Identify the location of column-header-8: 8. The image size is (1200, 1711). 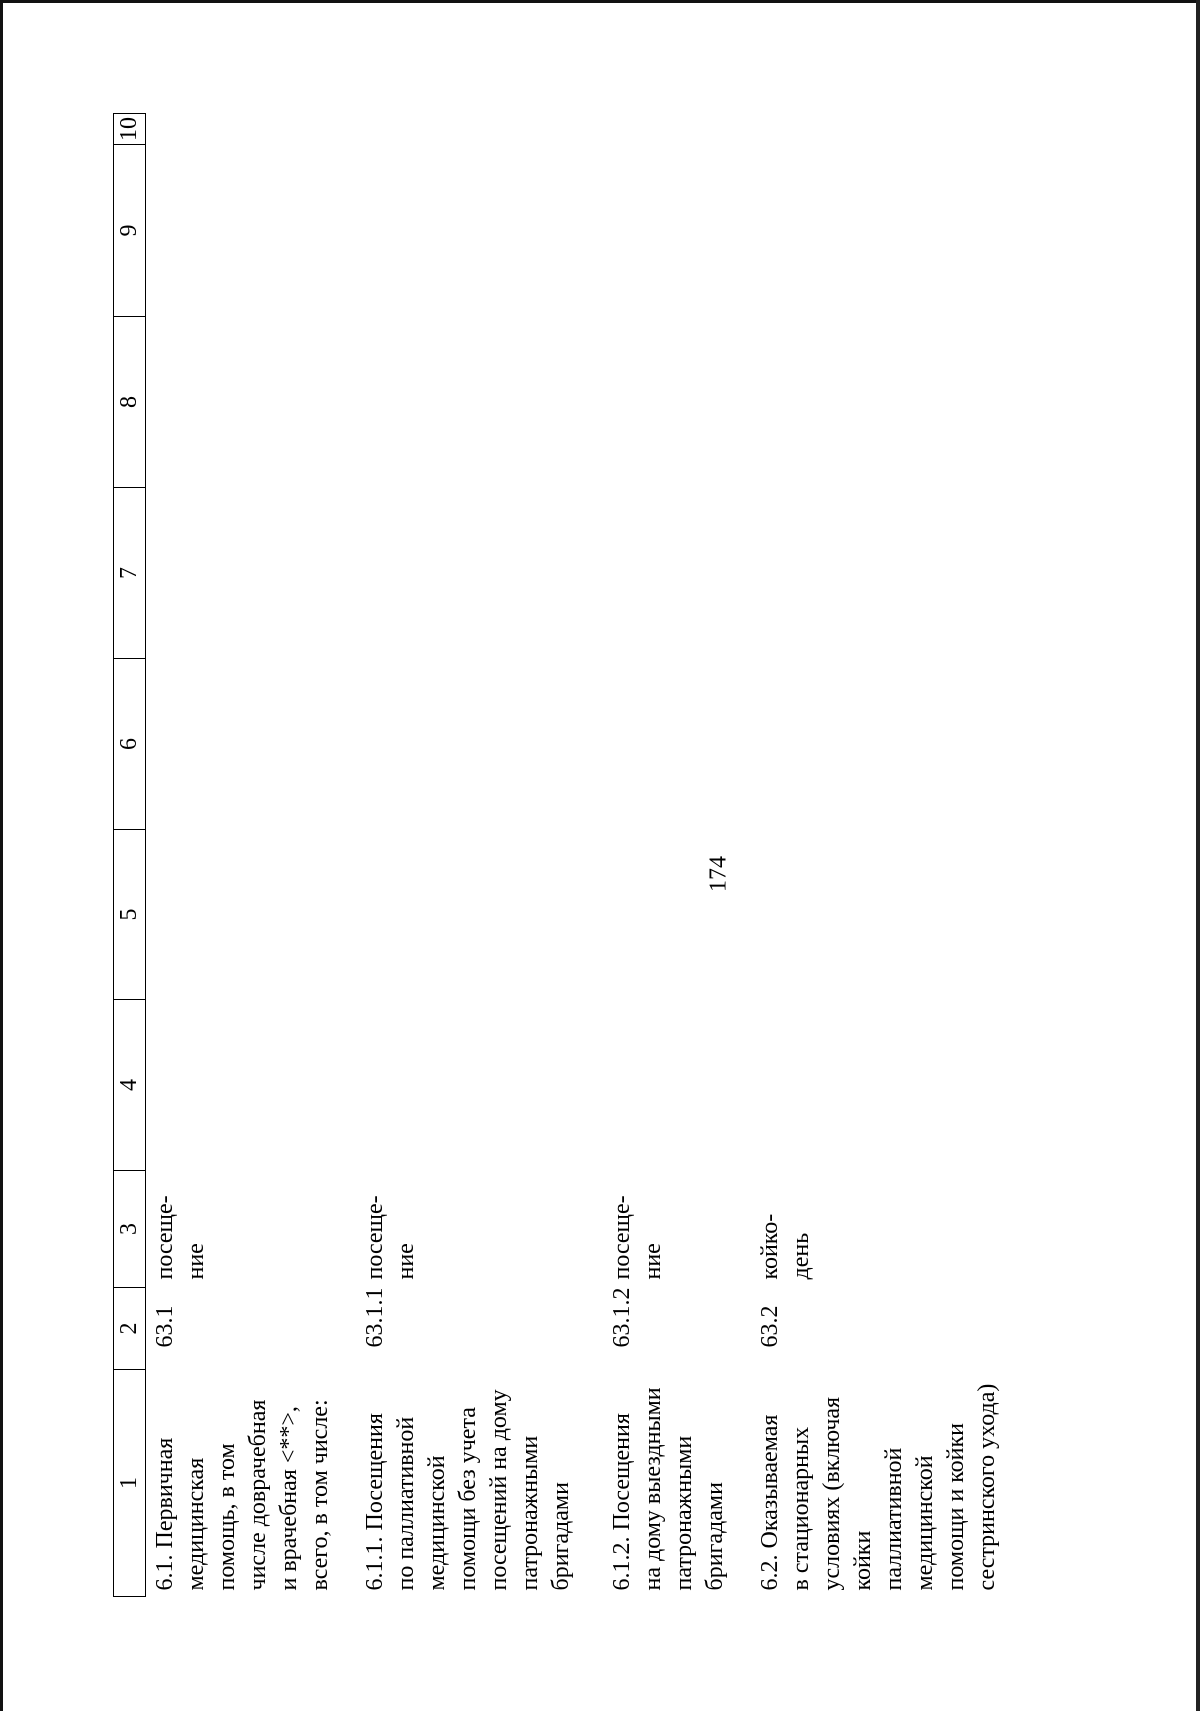
(129, 402).